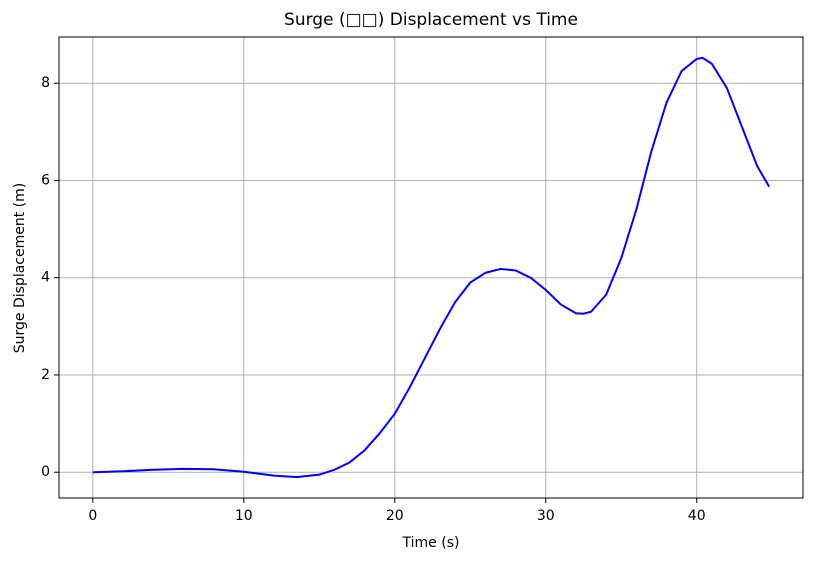 This screenshot has width=814, height=569. What do you see at coordinates (395, 516) in the screenshot?
I see `x-tick-label: 20` at bounding box center [395, 516].